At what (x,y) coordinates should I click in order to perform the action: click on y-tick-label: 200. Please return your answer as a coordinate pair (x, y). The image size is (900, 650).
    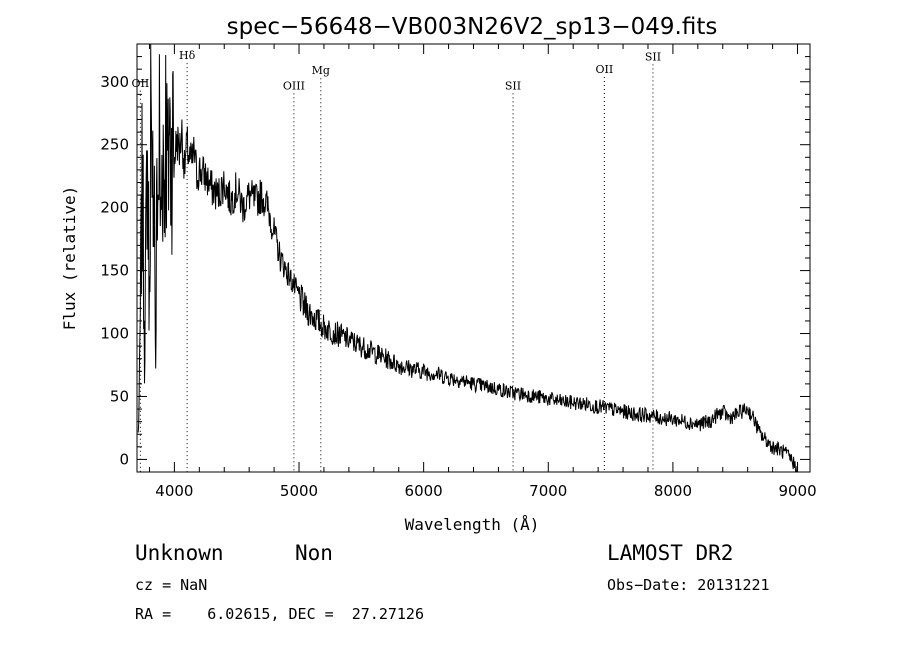
    Looking at the image, I should click on (114, 208).